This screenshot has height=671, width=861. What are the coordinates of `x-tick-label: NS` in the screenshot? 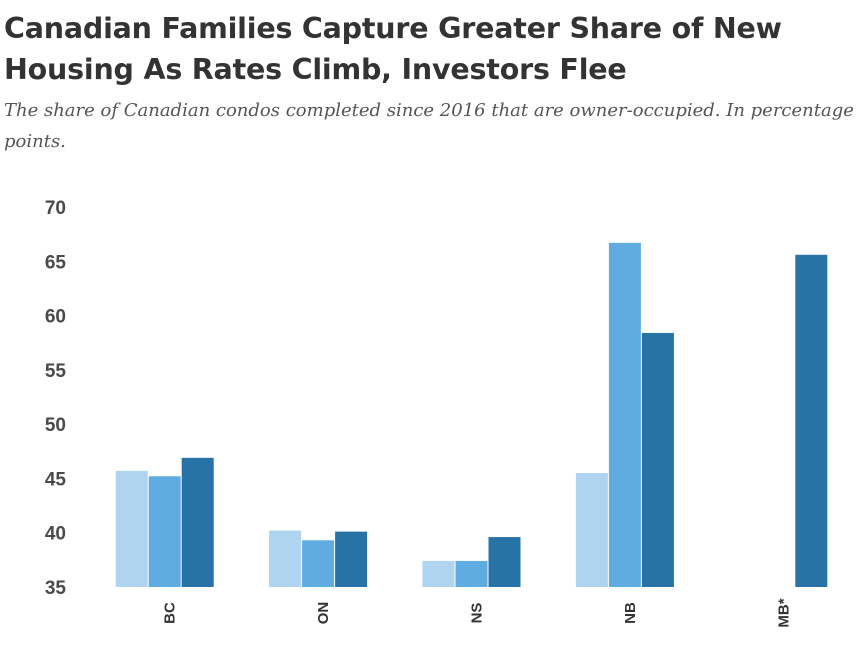 It's located at (476, 613).